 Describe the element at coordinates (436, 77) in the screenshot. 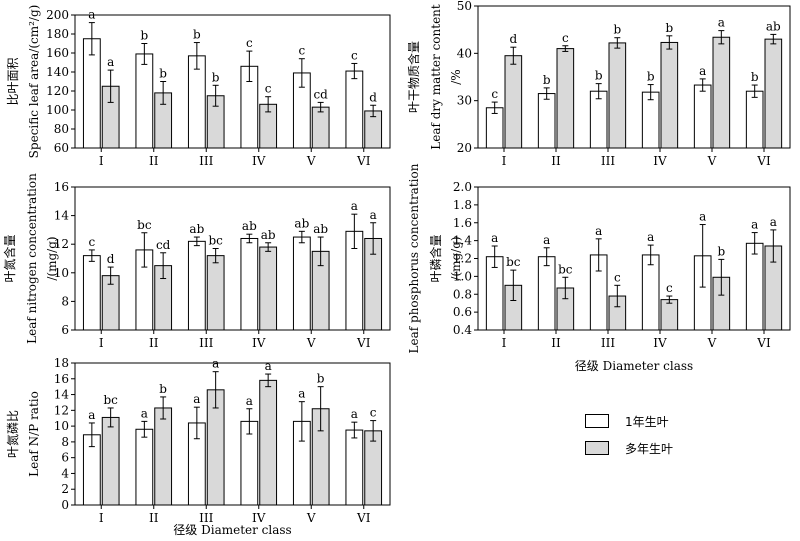

I see `y-axis-title: Leaf dry matter content` at that location.